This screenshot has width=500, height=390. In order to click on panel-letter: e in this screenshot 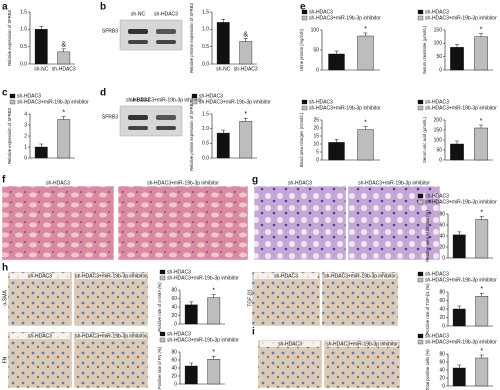, I will do `click(303, 7)`.